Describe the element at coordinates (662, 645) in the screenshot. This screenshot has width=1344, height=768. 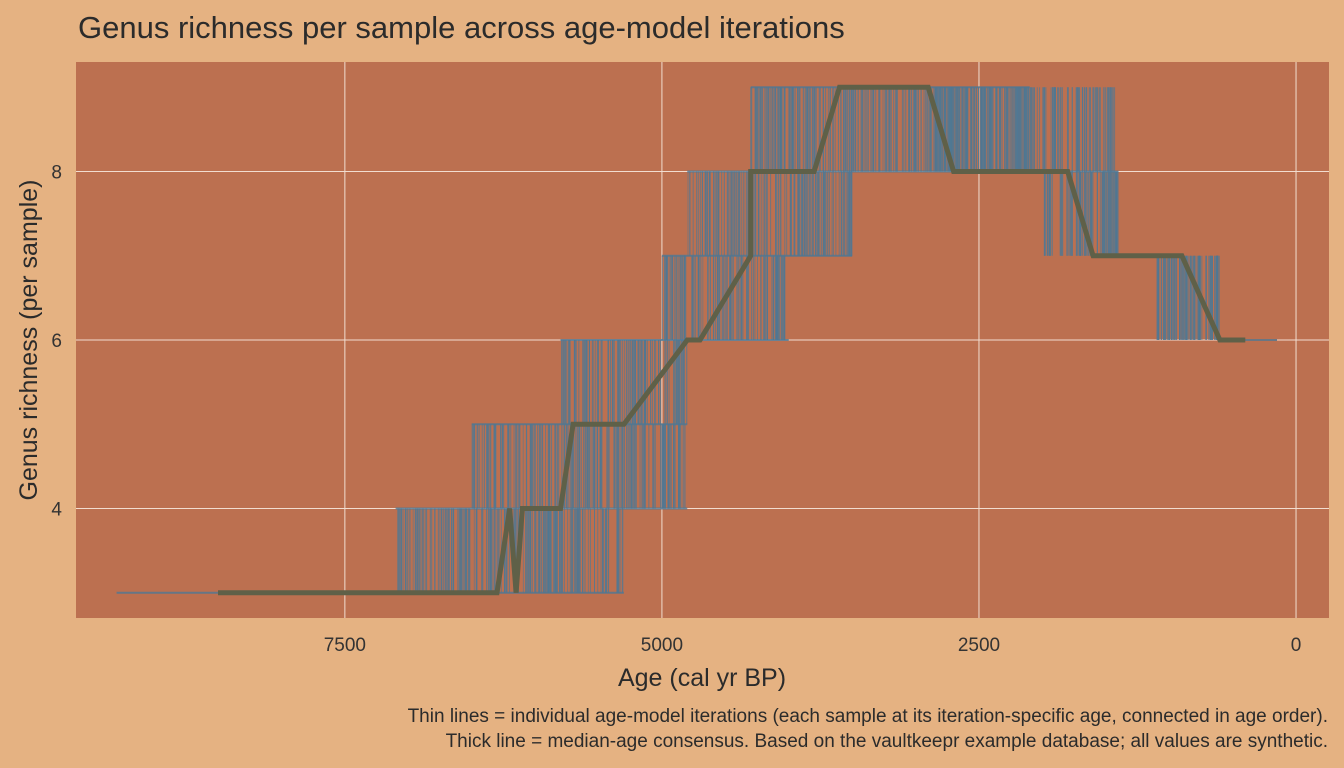
I see `x-tick-label: 5000` at that location.